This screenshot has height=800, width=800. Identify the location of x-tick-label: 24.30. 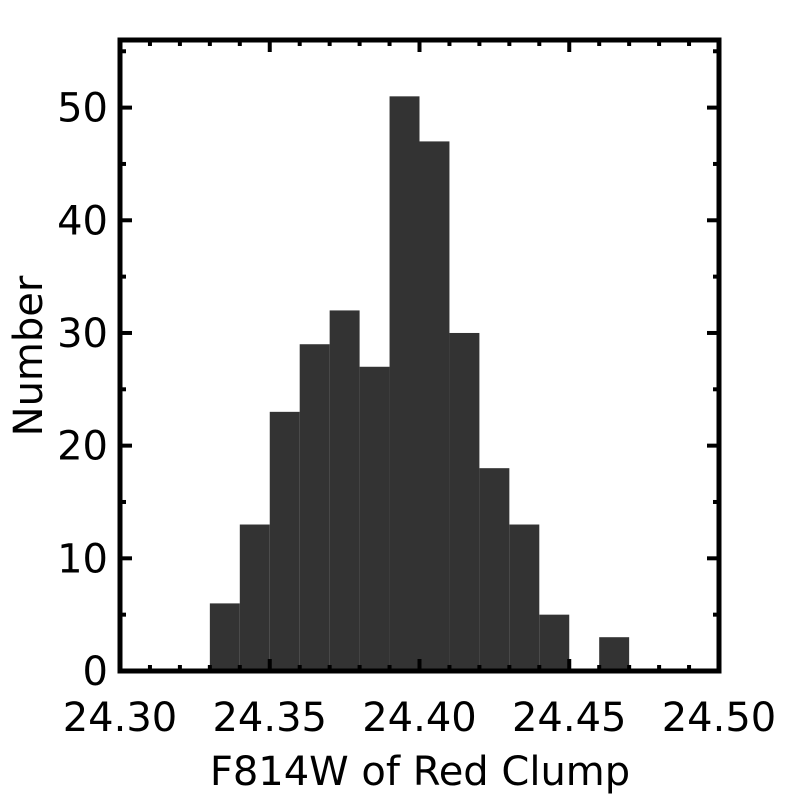
(120, 718).